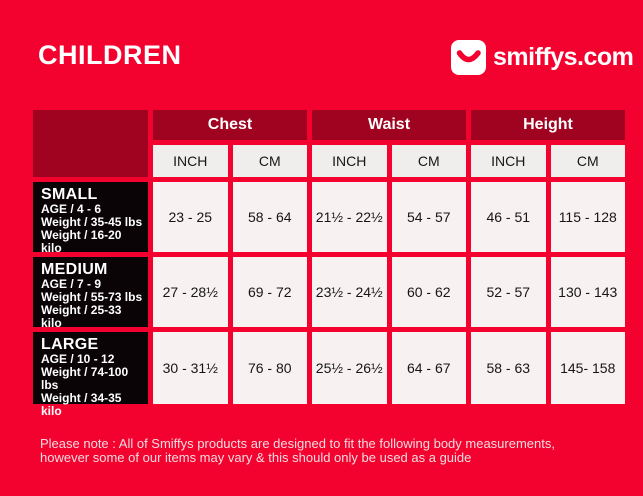 The width and height of the screenshot is (643, 496). Describe the element at coordinates (508, 161) in the screenshot. I see `unit-header-height-inch: INCH` at that location.